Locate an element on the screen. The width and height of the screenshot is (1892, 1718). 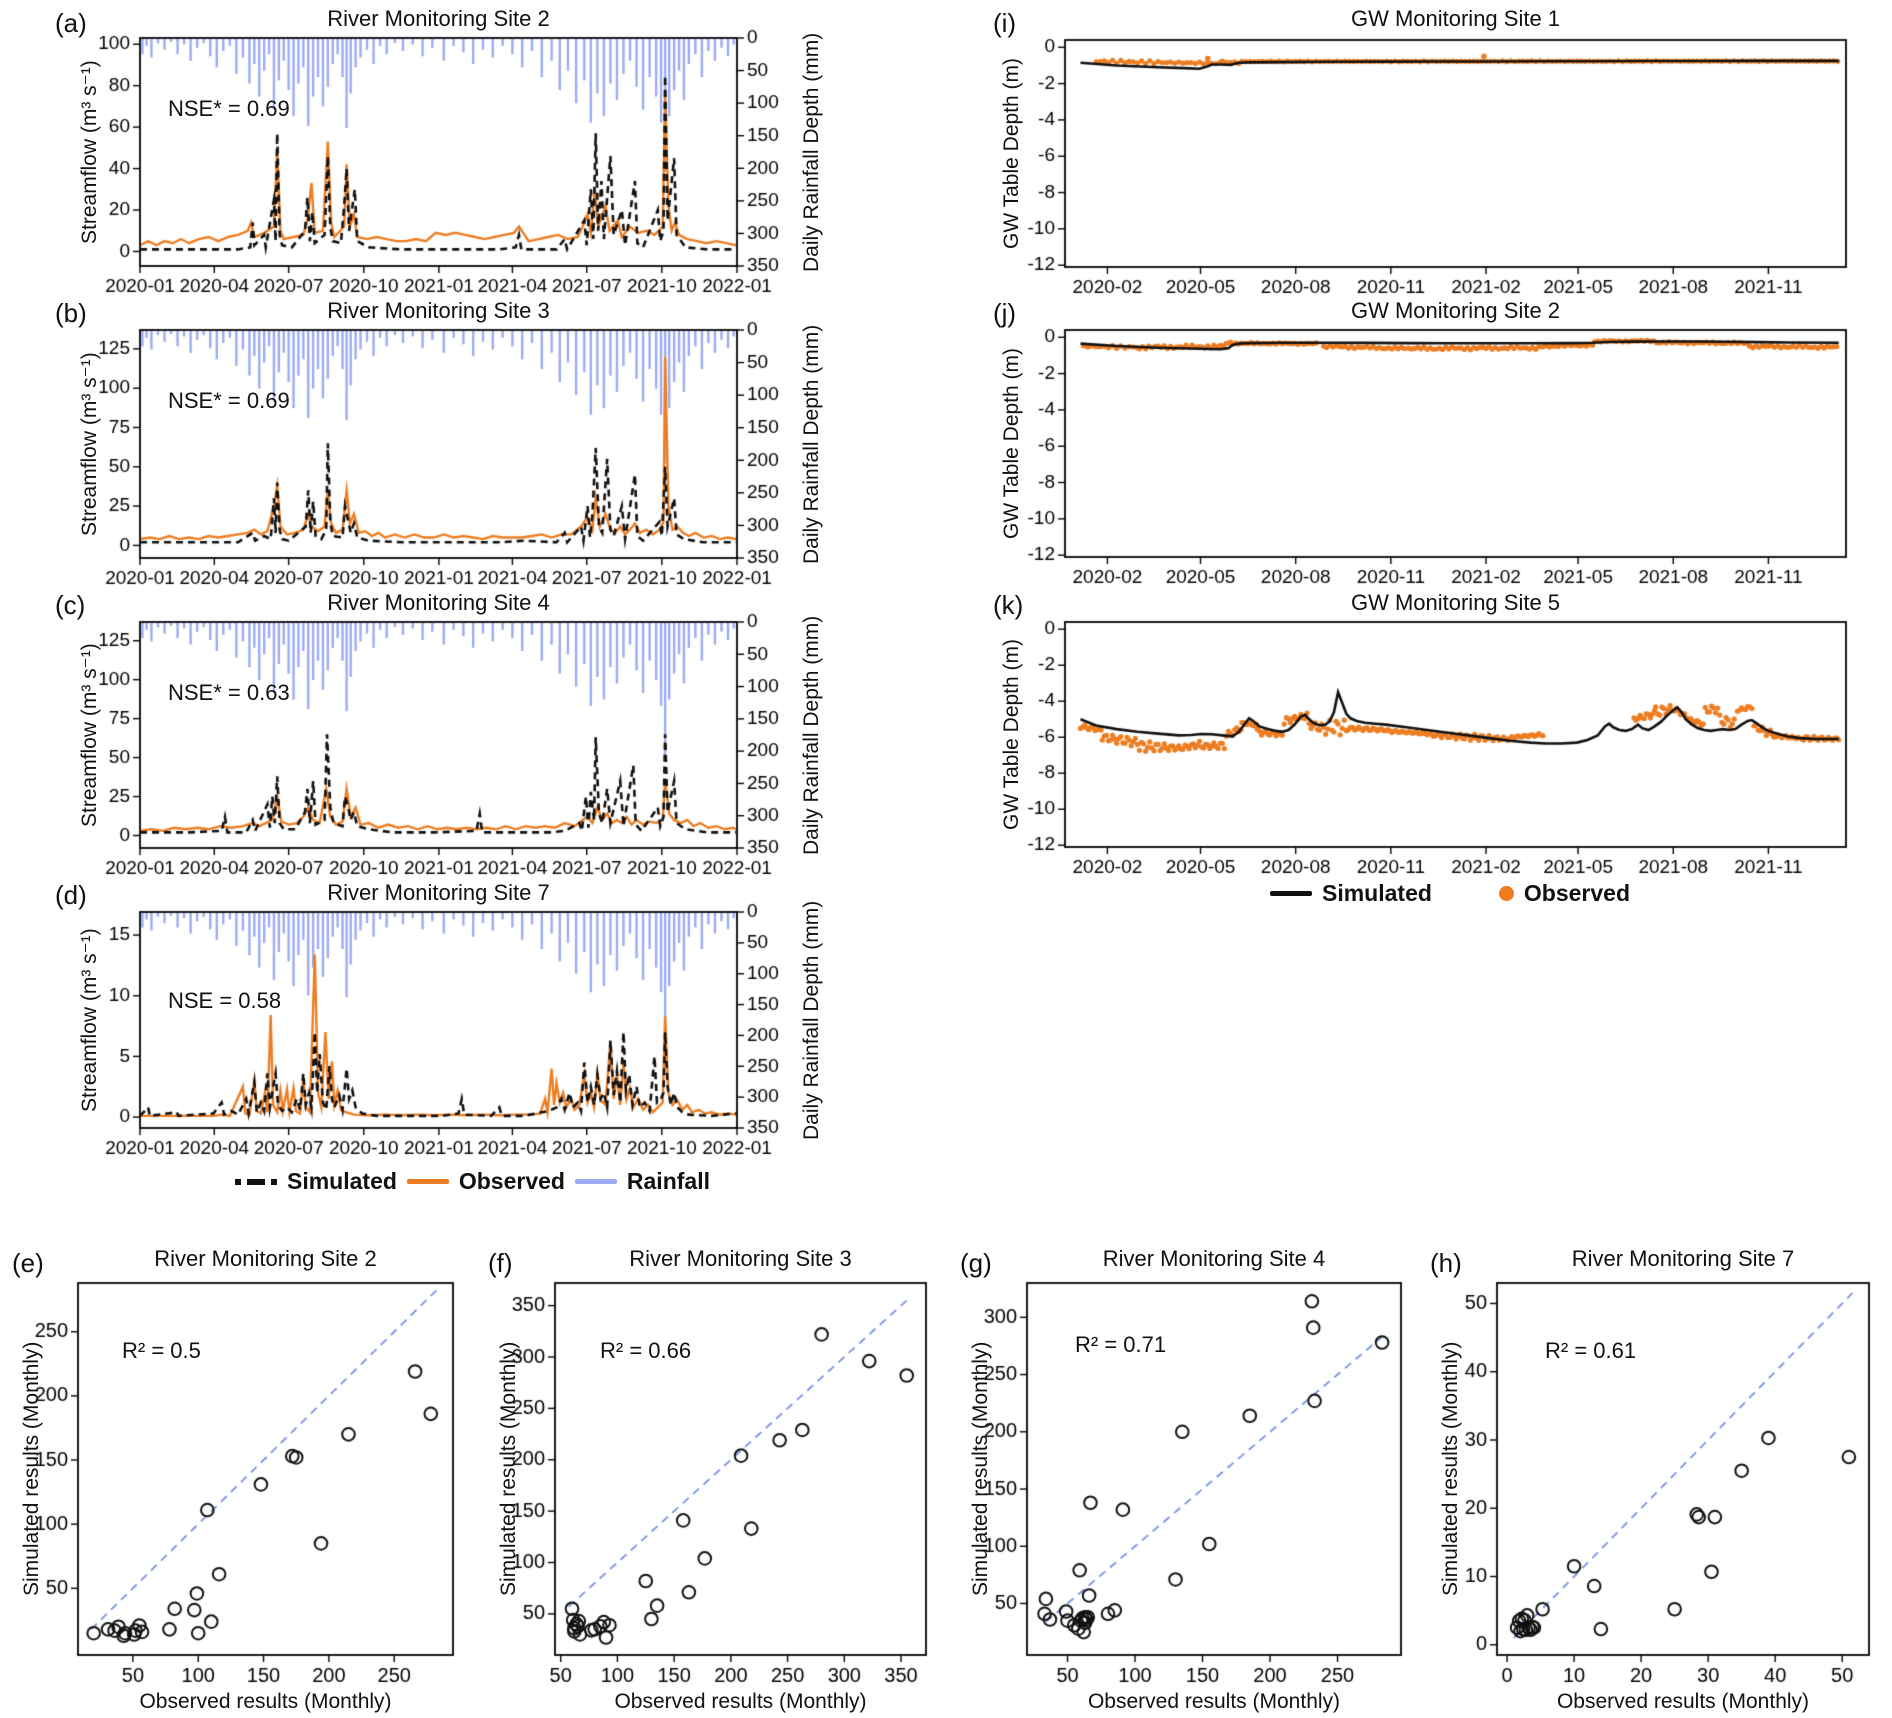
simulated-dashed-line-icon is located at coordinates (256, 1181).